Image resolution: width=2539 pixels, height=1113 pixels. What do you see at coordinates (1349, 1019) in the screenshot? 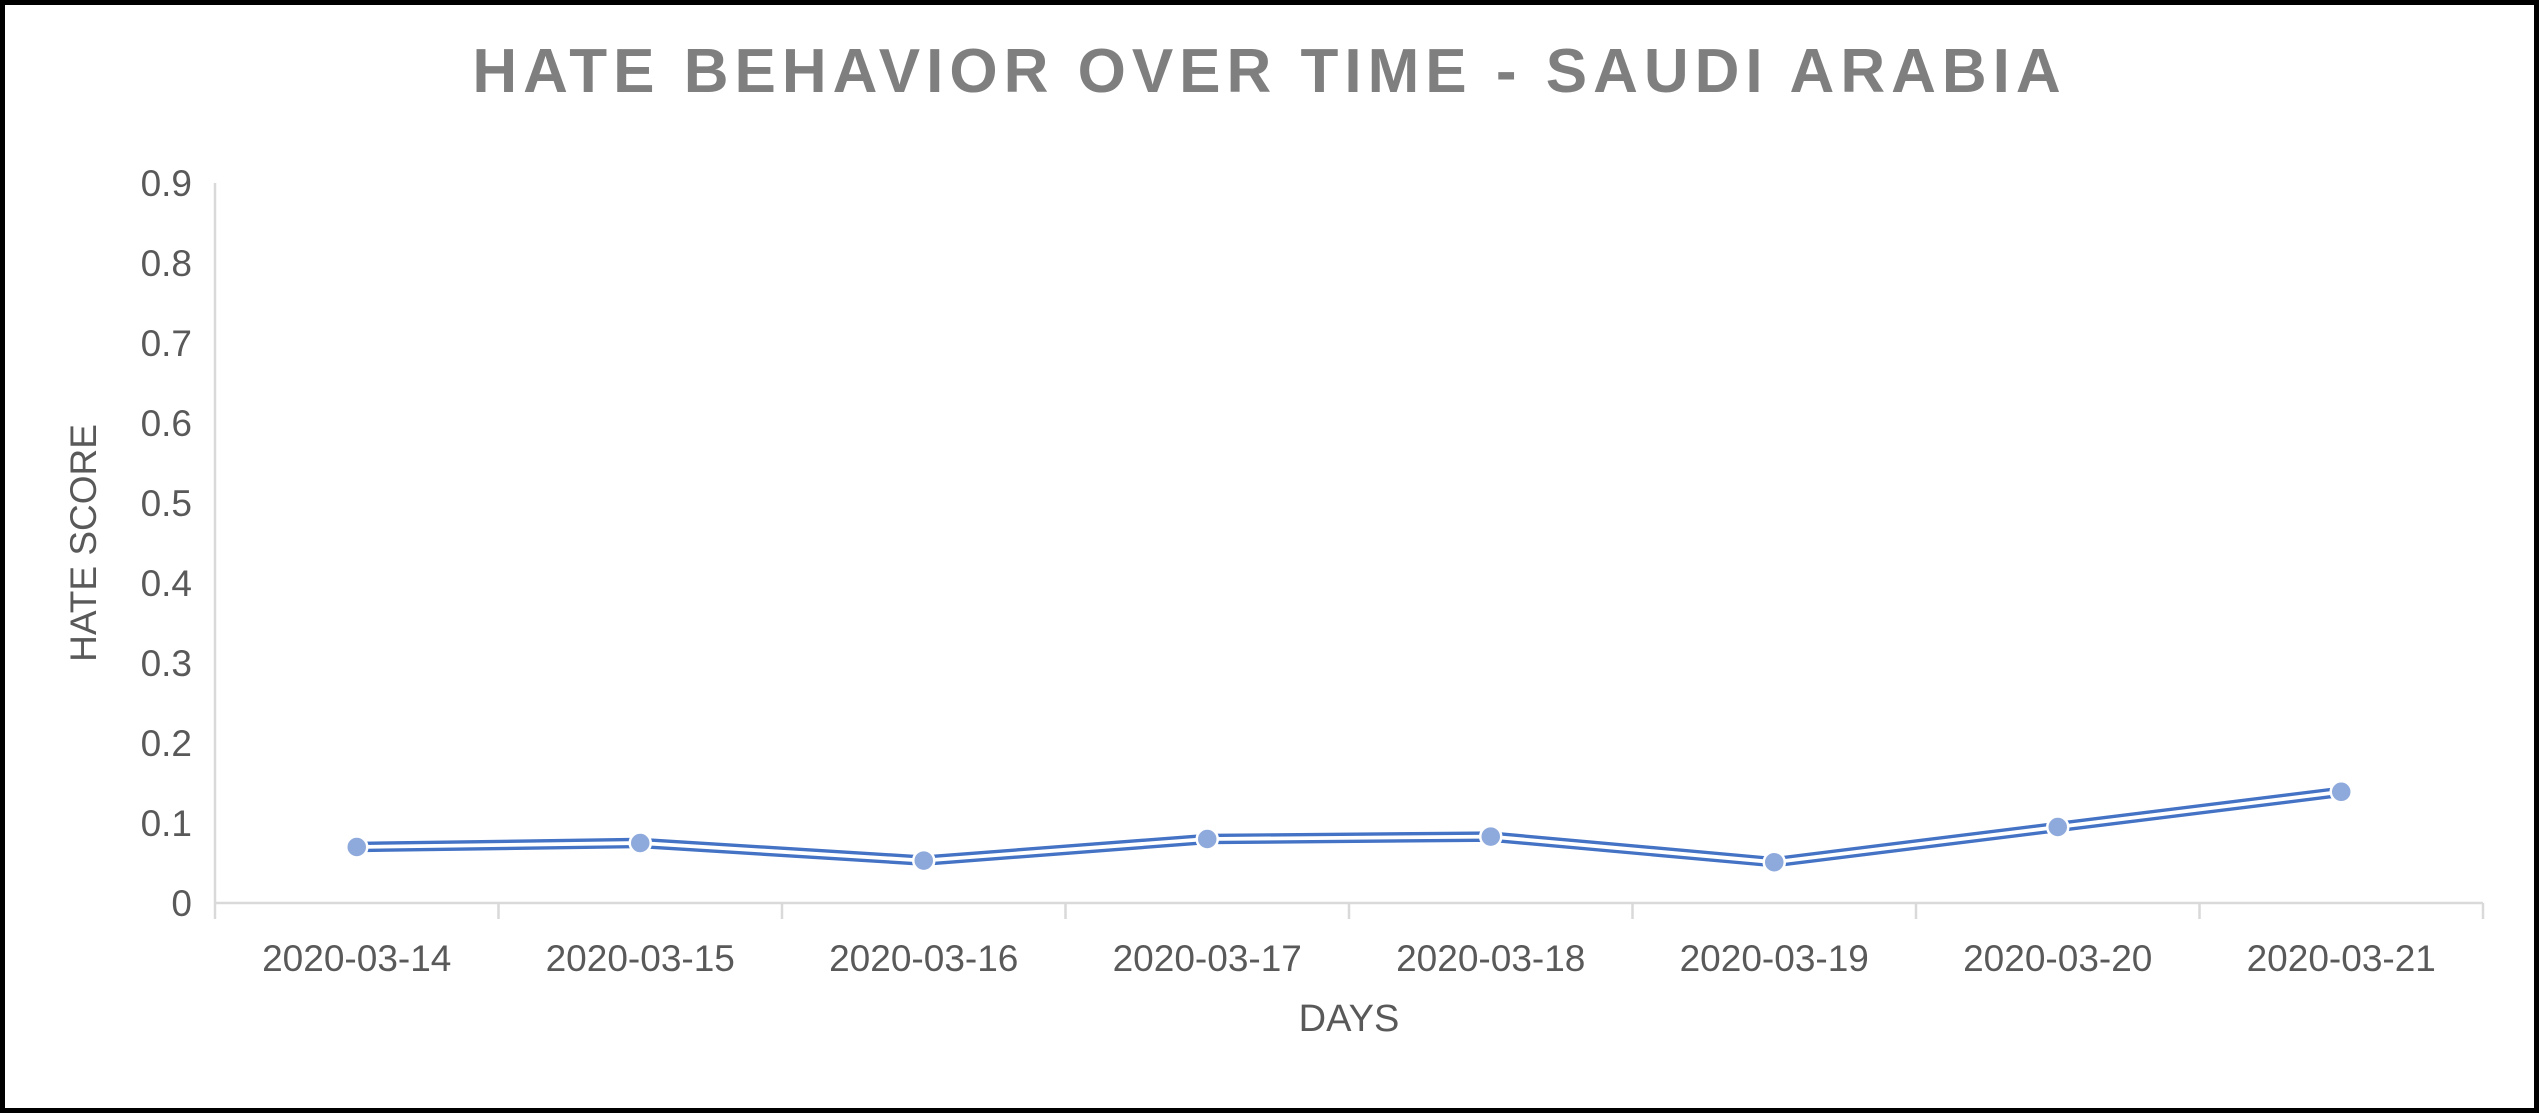
I see `x-axis-title: DAYS` at bounding box center [1349, 1019].